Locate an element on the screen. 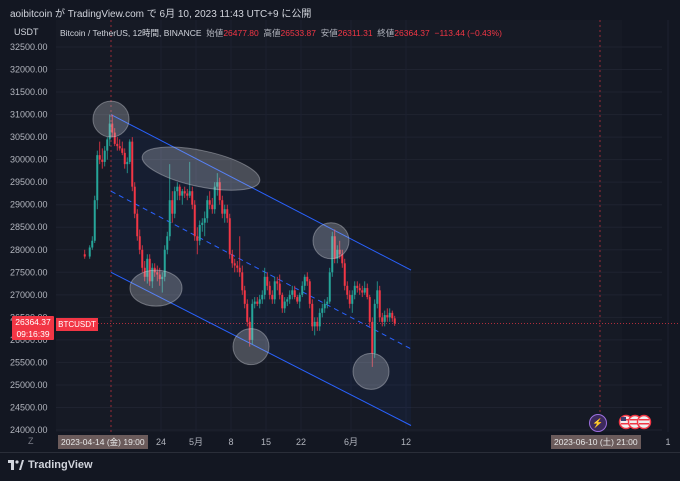  time-tick-label: 8 is located at coordinates (230, 442).